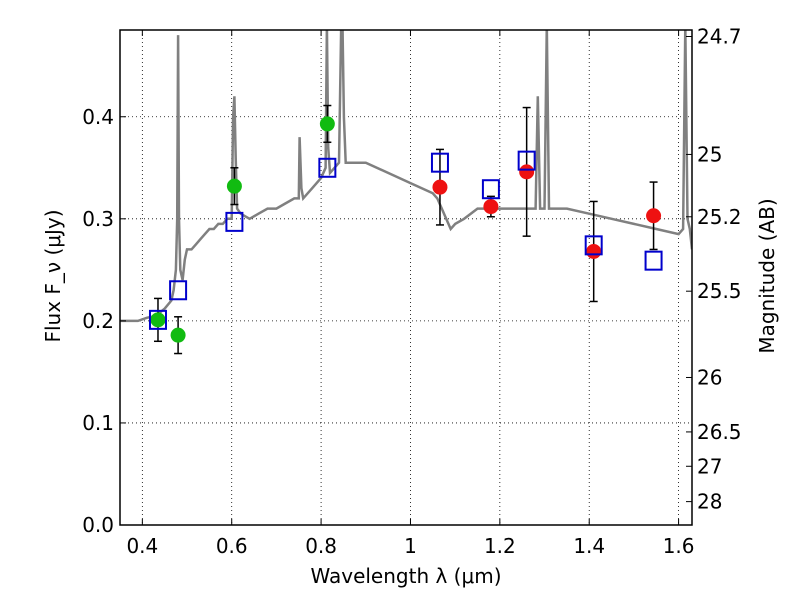 This screenshot has height=600, width=800. What do you see at coordinates (709, 502) in the screenshot?
I see `right-tick-label: 28` at bounding box center [709, 502].